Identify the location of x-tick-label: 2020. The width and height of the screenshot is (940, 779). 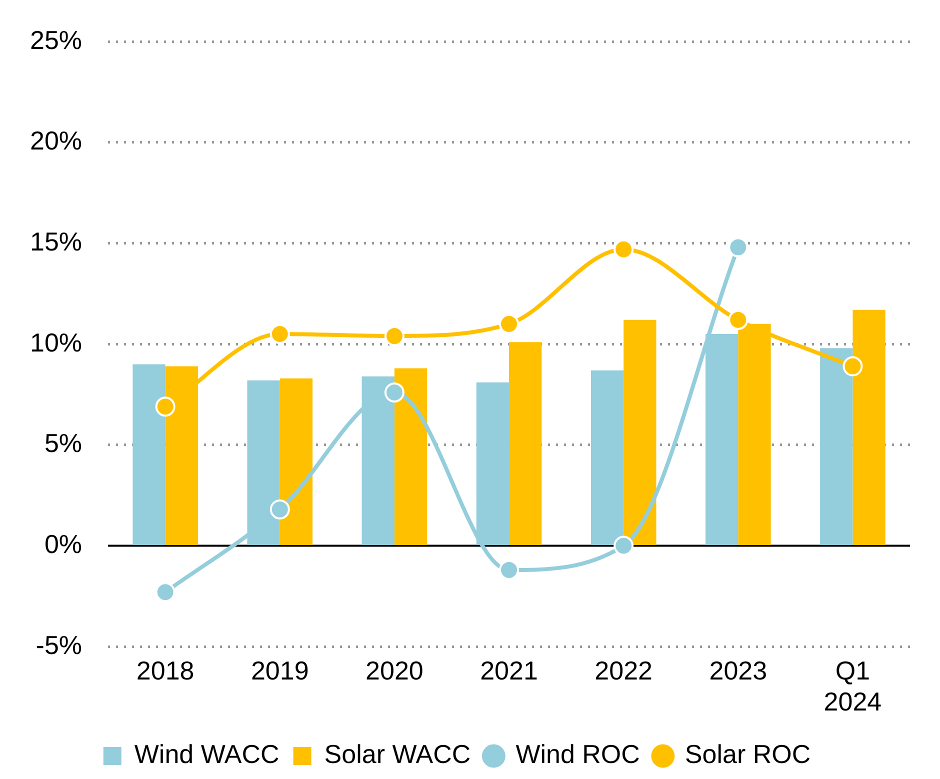
(395, 670).